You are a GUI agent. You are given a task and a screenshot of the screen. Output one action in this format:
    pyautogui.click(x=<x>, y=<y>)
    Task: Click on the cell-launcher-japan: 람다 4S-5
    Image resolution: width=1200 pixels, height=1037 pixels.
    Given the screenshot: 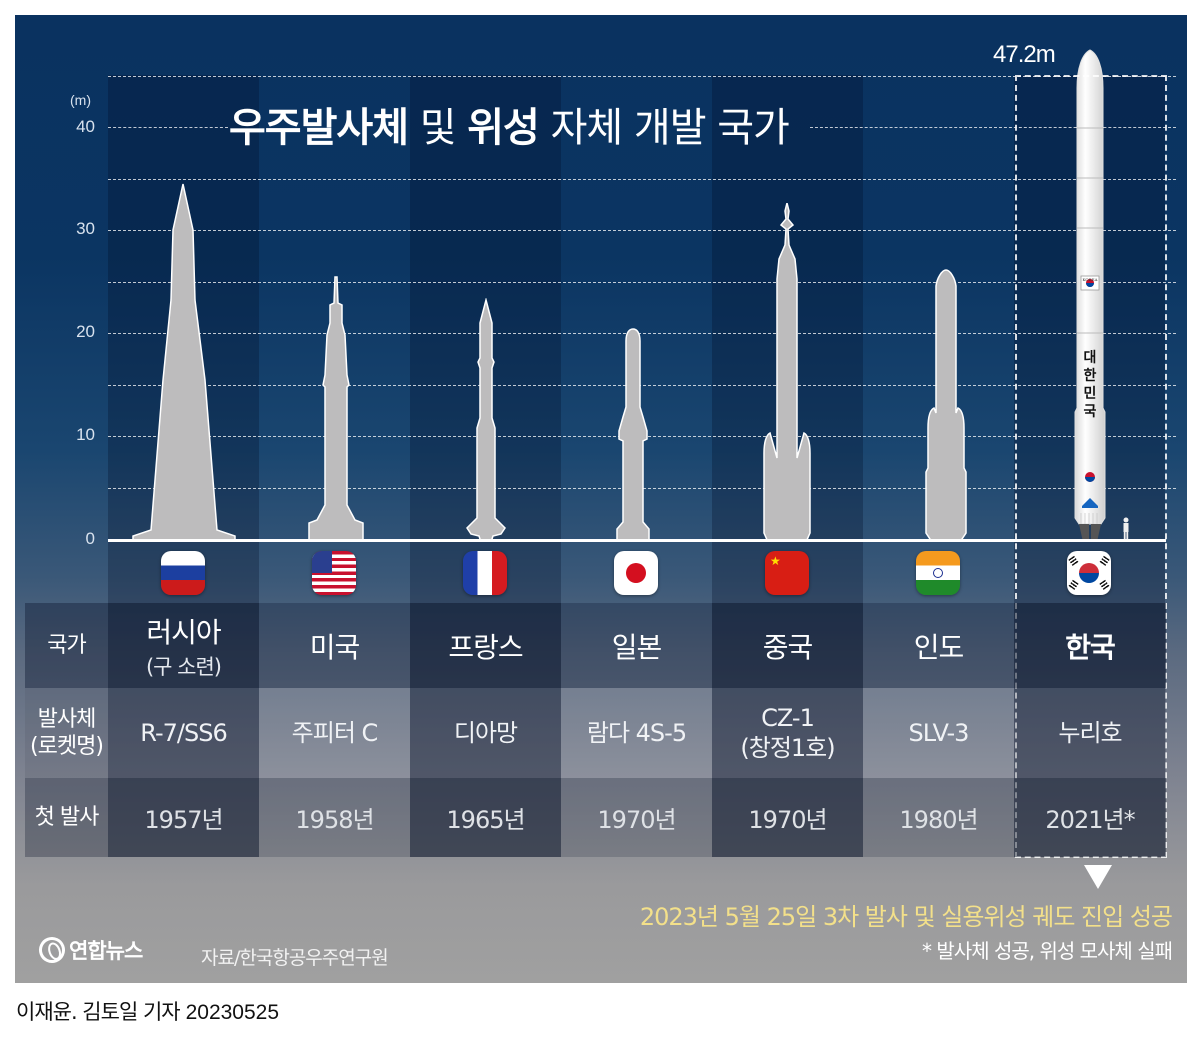 What is the action you would take?
    pyautogui.click(x=636, y=733)
    